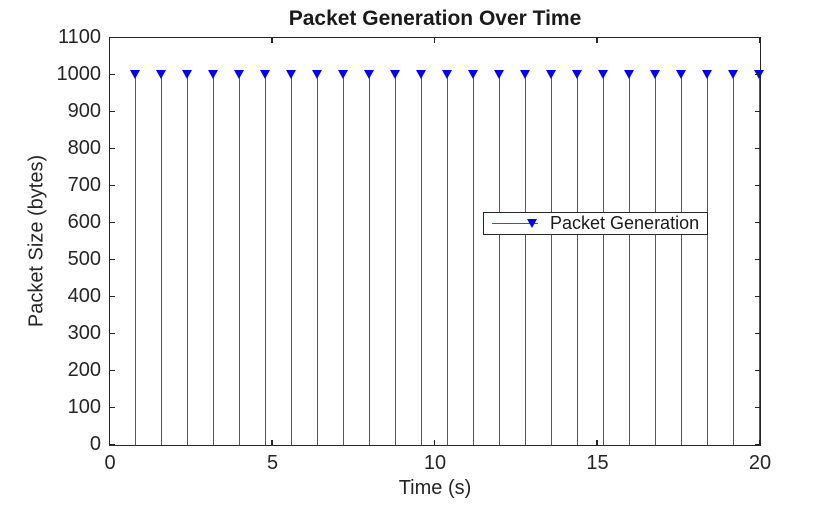  What do you see at coordinates (79, 37) in the screenshot?
I see `y-tick-label: 1100` at bounding box center [79, 37].